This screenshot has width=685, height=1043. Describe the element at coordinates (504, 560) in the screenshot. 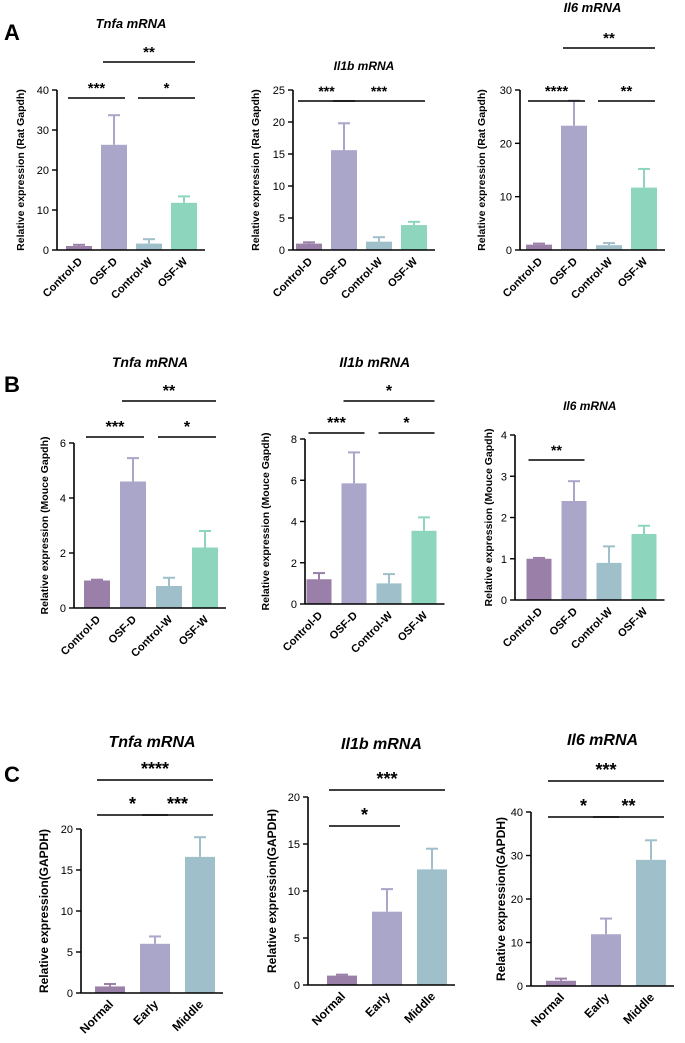

I see `y-tick-label: 1` at that location.